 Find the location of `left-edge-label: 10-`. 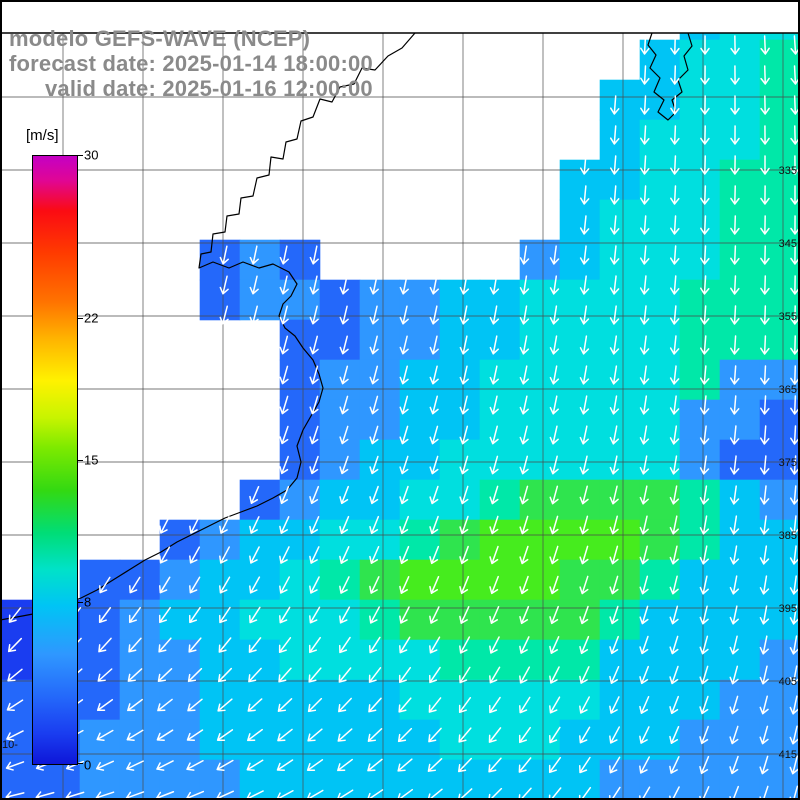

left-edge-label: 10- is located at coordinates (10, 745).